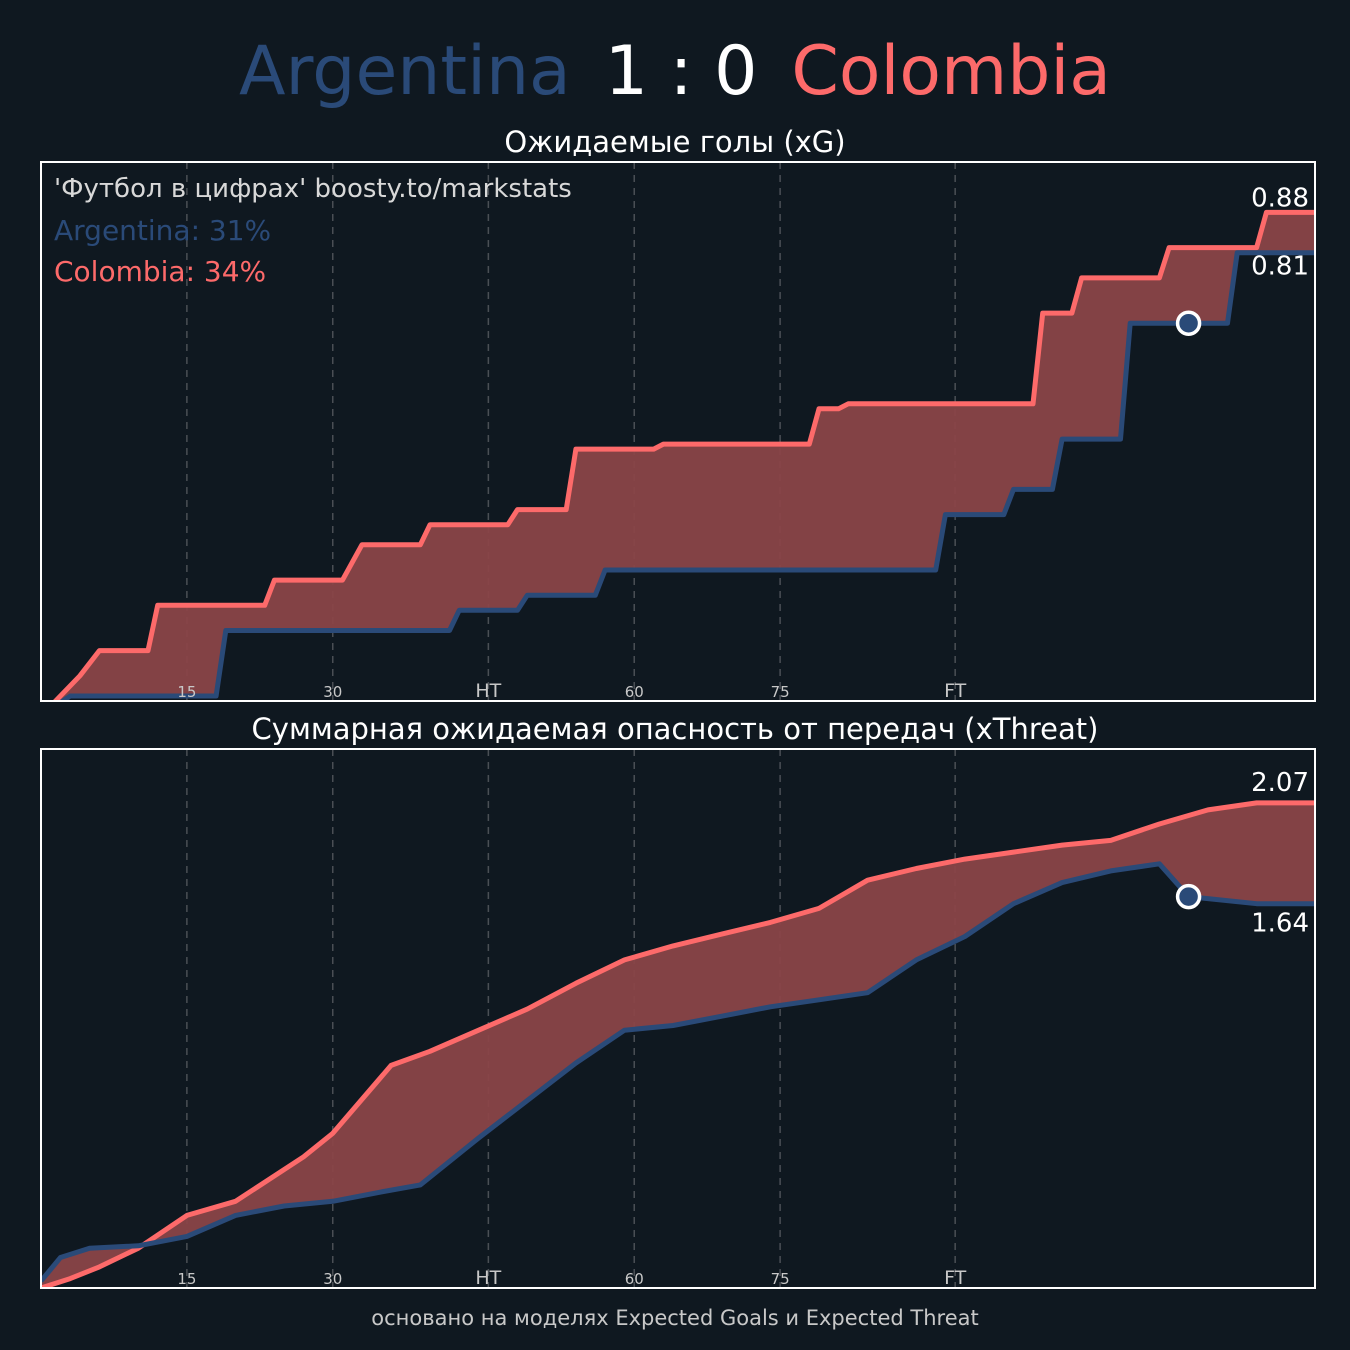 This screenshot has width=1350, height=1350. I want to click on chart-1-end-label-home: 0.81, so click(1280, 267).